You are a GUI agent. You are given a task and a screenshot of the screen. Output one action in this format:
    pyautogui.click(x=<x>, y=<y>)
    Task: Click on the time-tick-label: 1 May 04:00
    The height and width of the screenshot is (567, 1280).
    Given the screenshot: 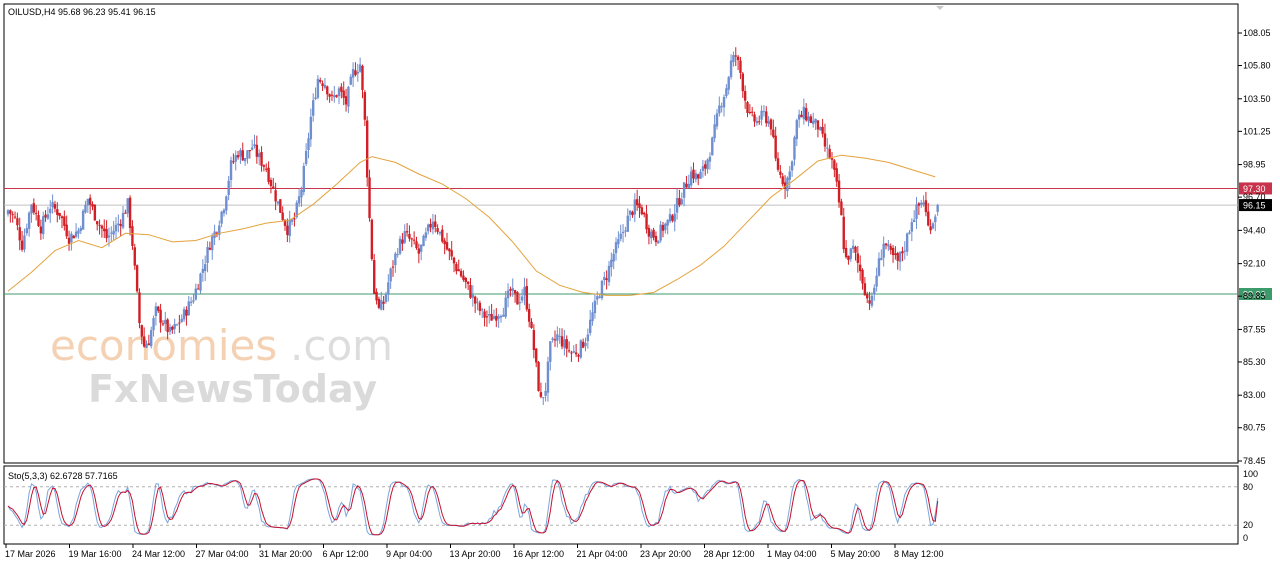 What is the action you would take?
    pyautogui.click(x=792, y=554)
    